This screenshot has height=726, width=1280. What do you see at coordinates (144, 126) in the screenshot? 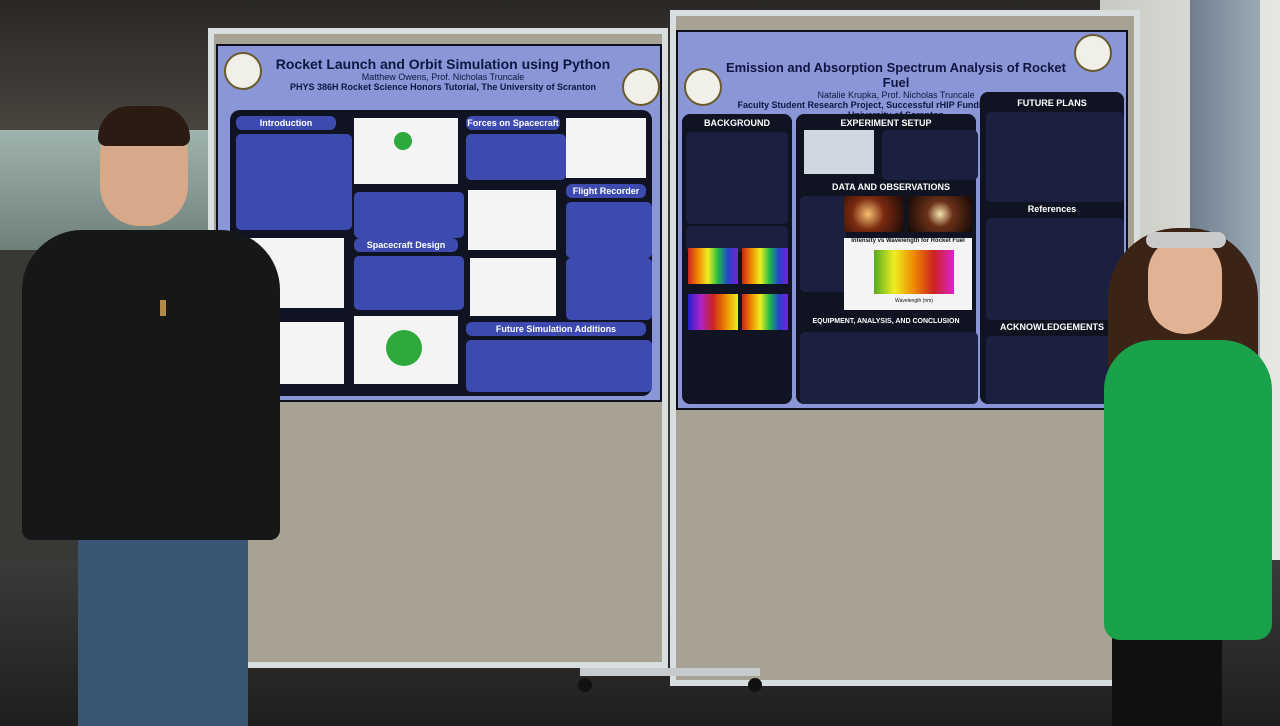
I see `person-left-hair` at bounding box center [144, 126].